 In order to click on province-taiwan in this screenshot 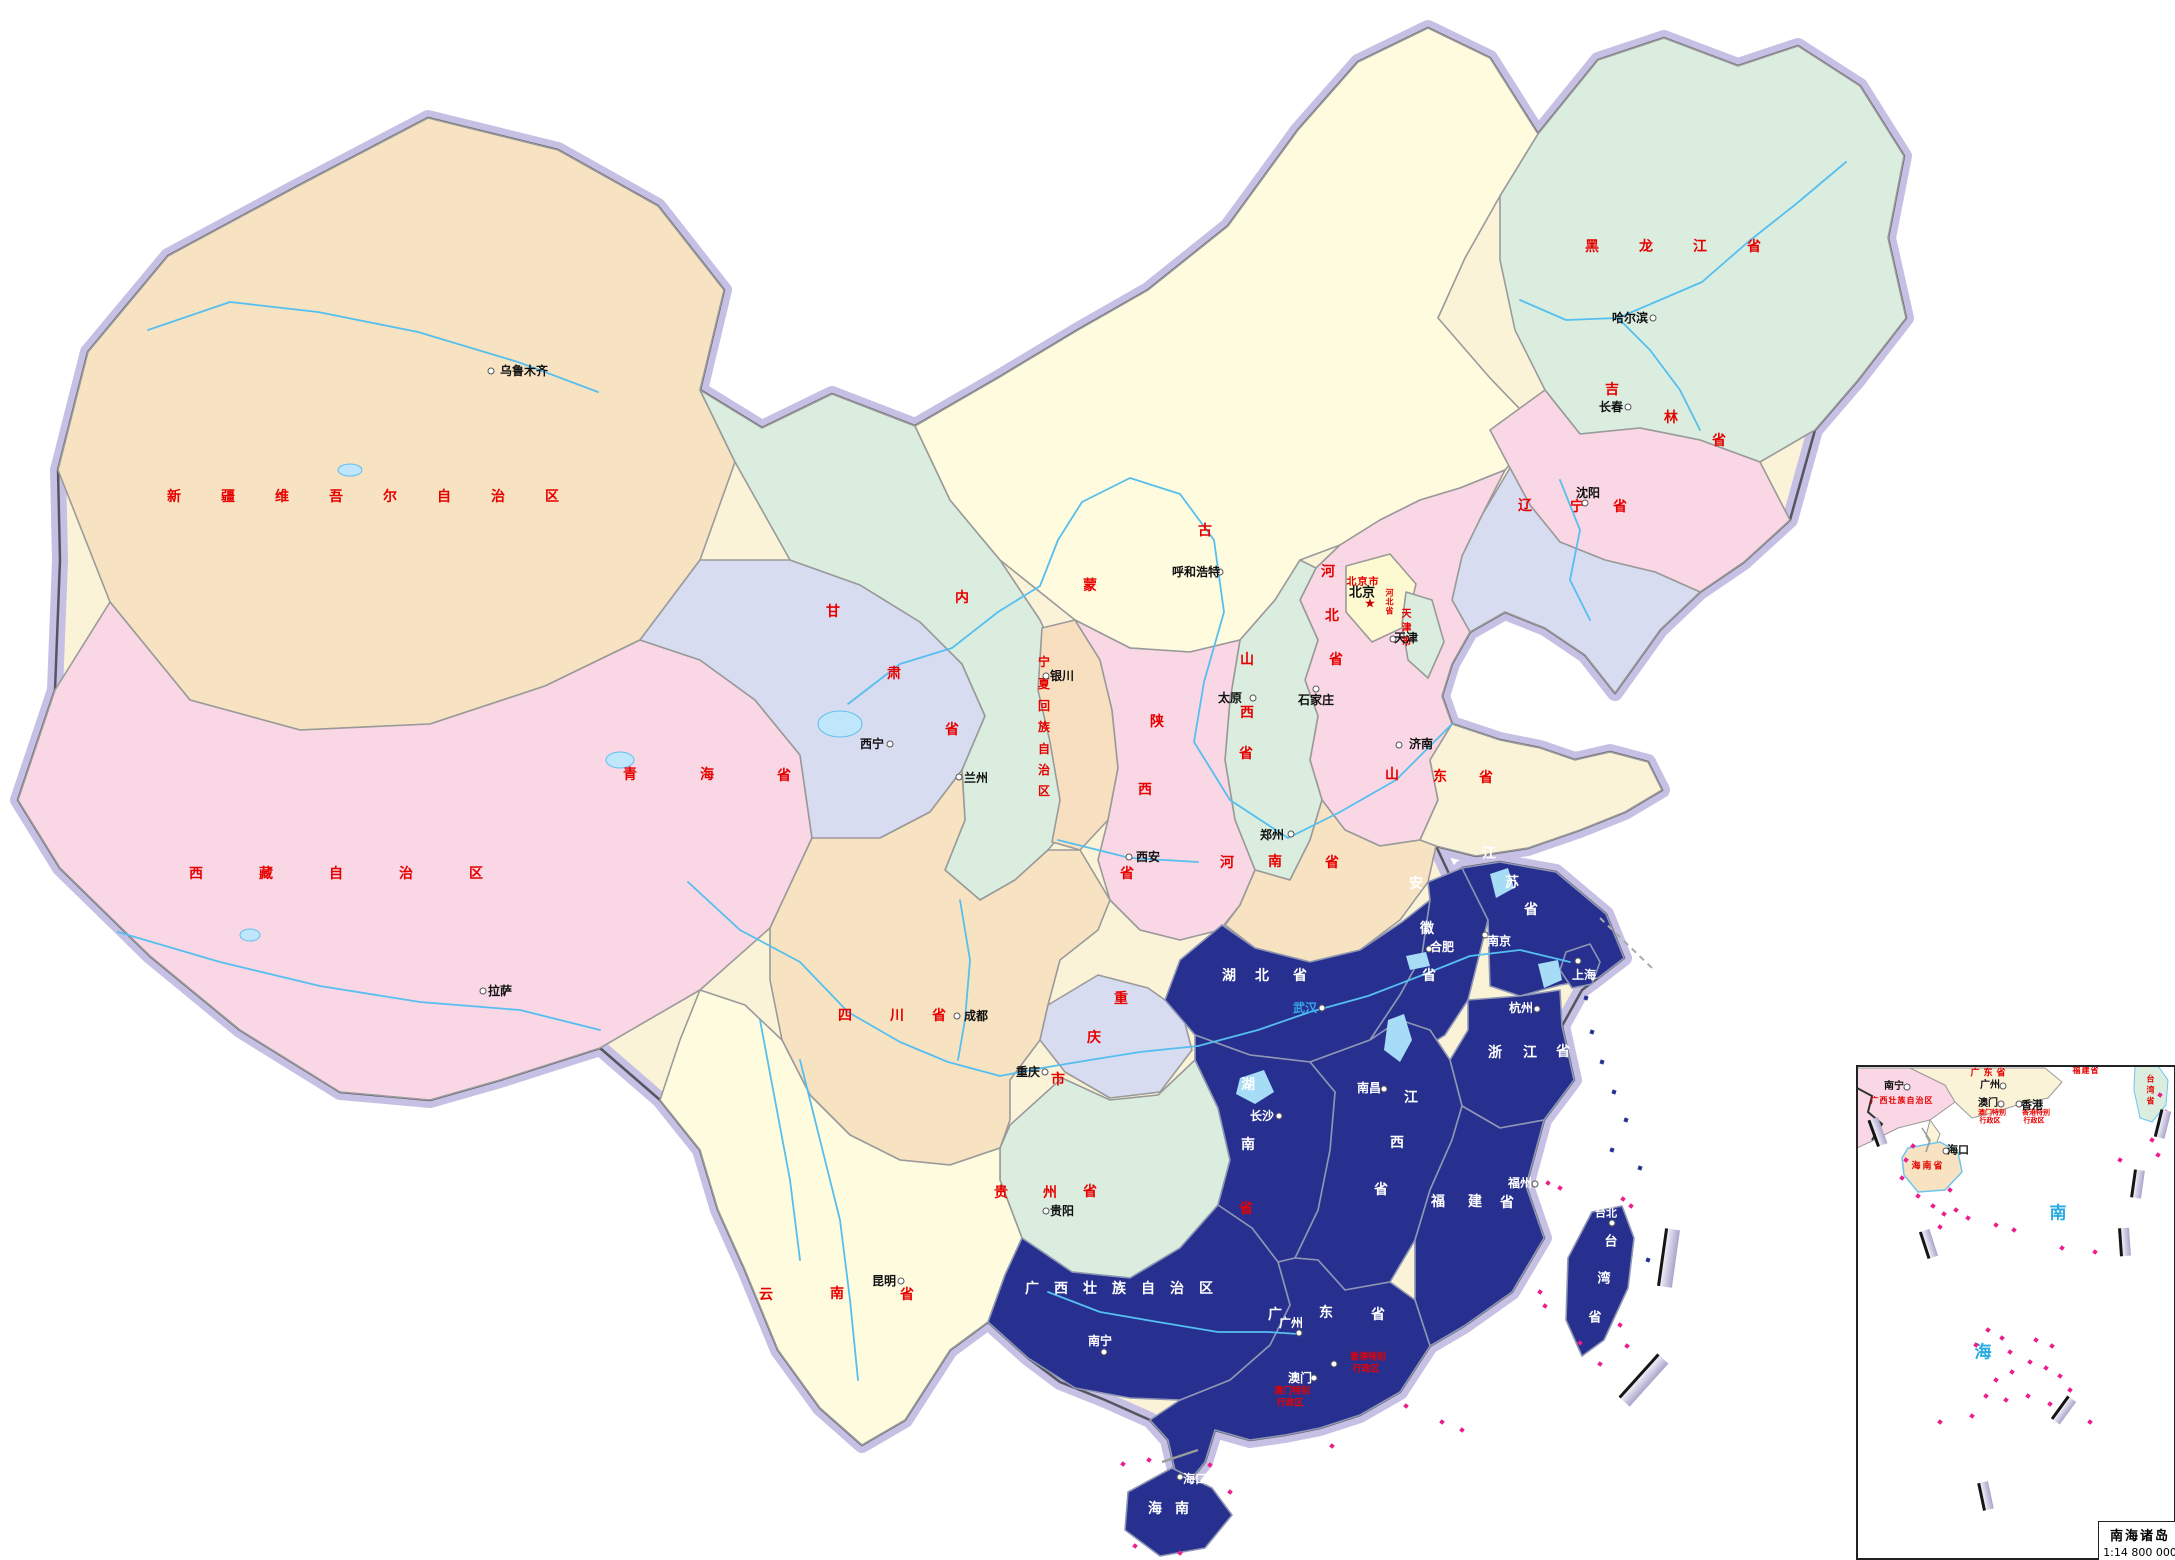, I will do `click(1600, 1281)`.